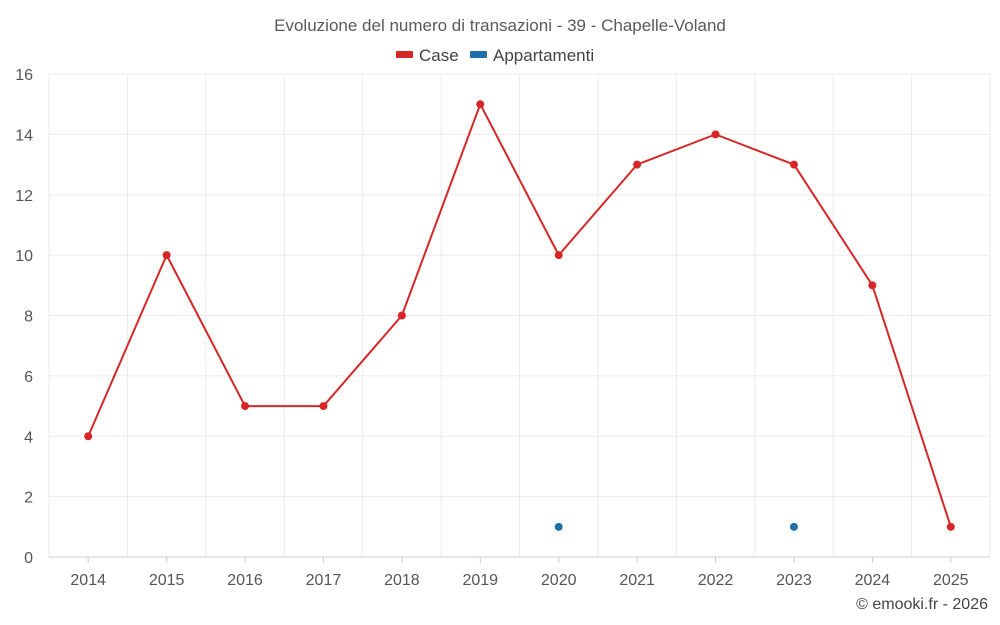 This screenshot has height=625, width=1000. I want to click on y-tick-label: 12, so click(24, 196).